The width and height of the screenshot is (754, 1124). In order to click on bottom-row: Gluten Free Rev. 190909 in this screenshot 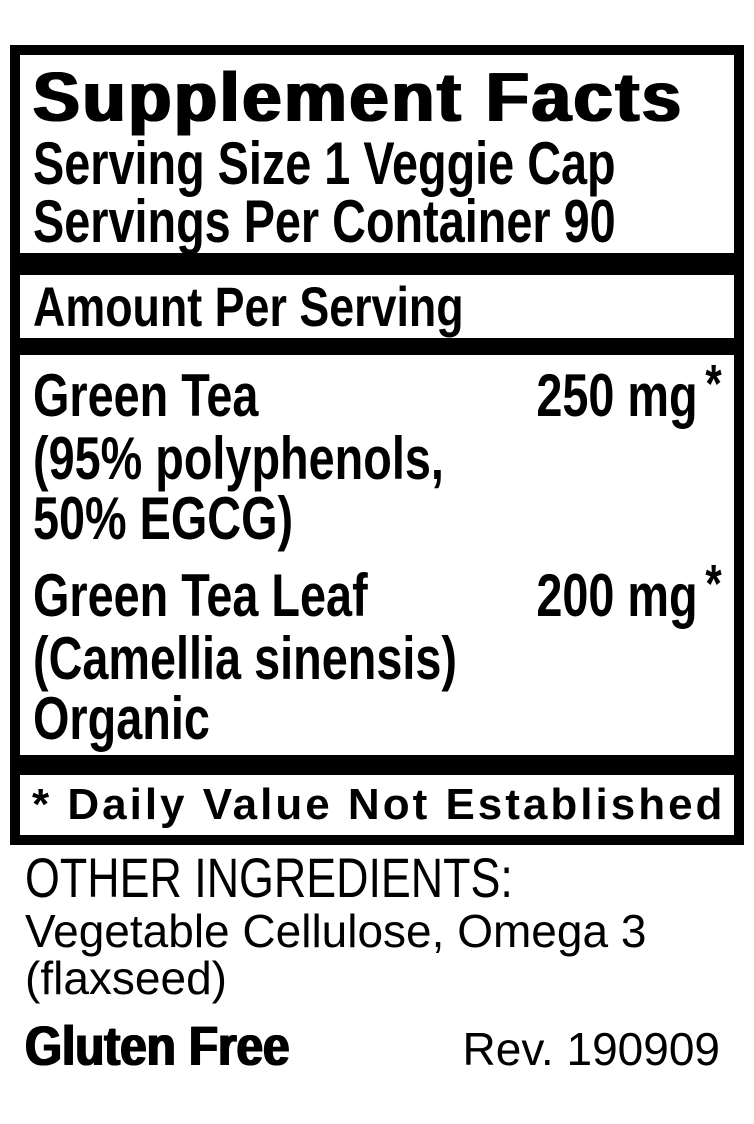, I will do `click(372, 1046)`.